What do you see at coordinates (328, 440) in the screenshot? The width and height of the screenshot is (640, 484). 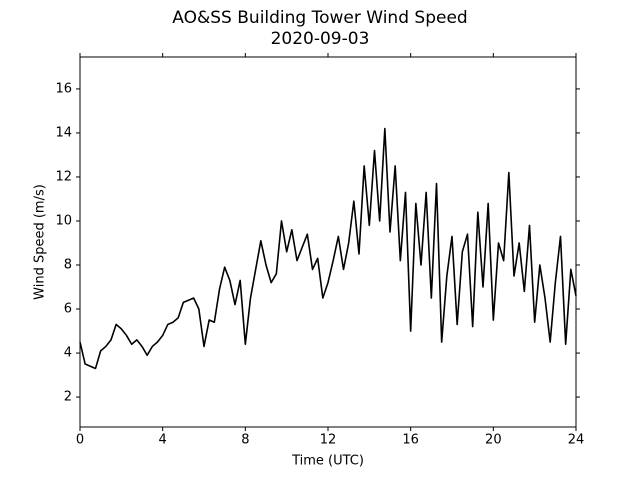 I see `x-tick-label: 12` at bounding box center [328, 440].